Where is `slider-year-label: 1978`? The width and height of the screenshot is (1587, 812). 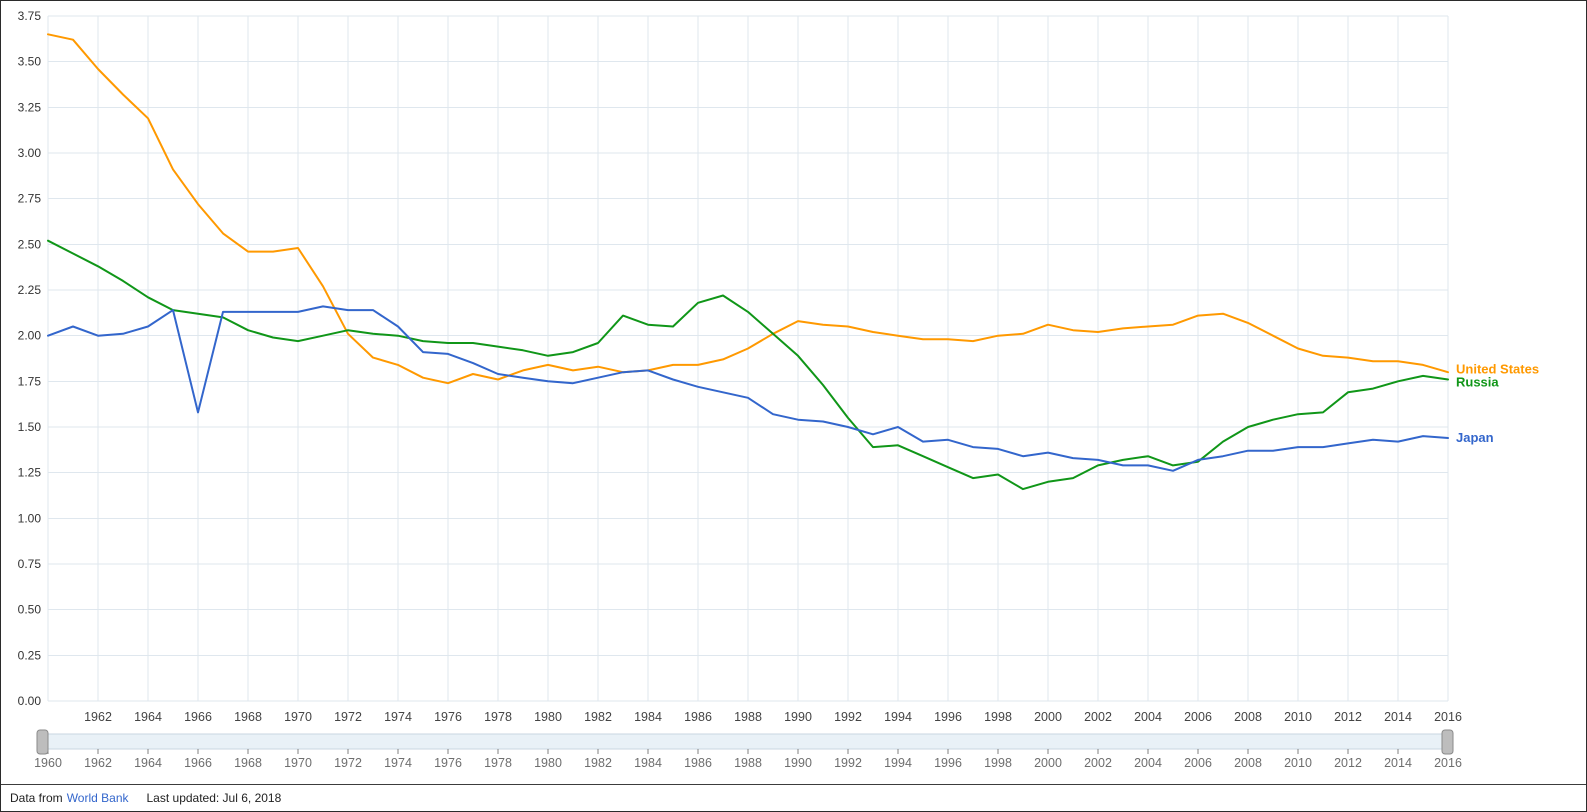
slider-year-label: 1978 is located at coordinates (498, 763).